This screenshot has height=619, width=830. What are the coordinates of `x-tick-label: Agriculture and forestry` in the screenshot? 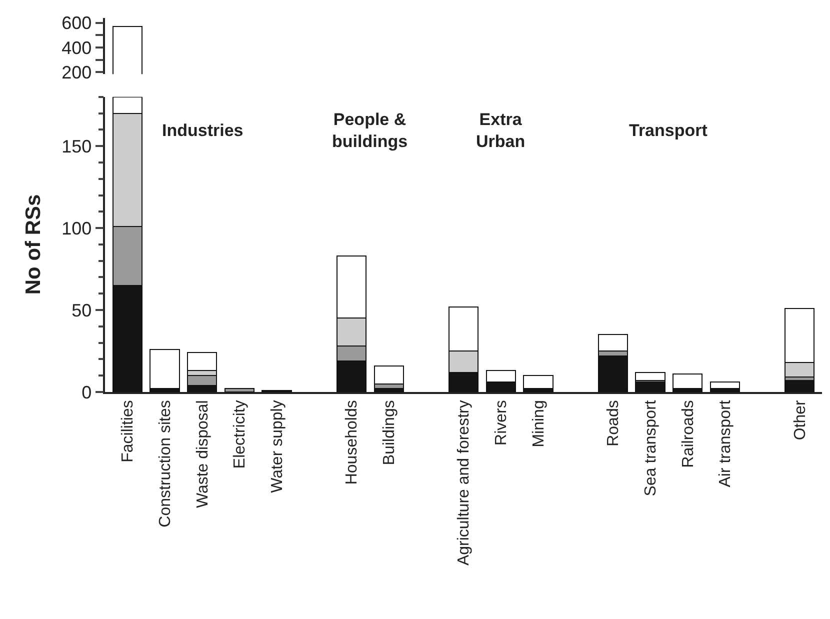 It's located at (464, 483).